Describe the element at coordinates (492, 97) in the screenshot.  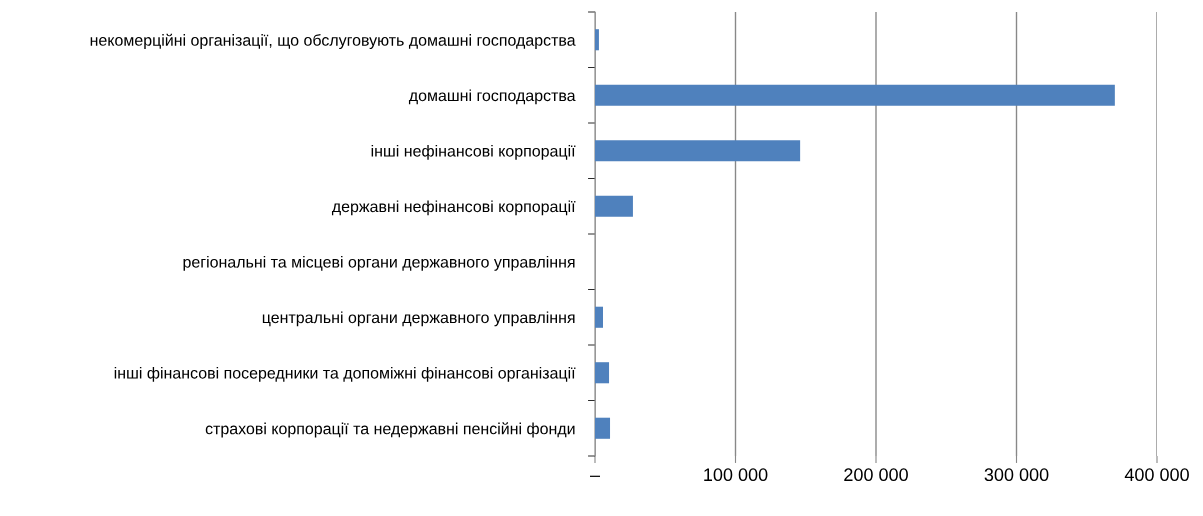
I see `y-tick-label: домашні господарства` at that location.